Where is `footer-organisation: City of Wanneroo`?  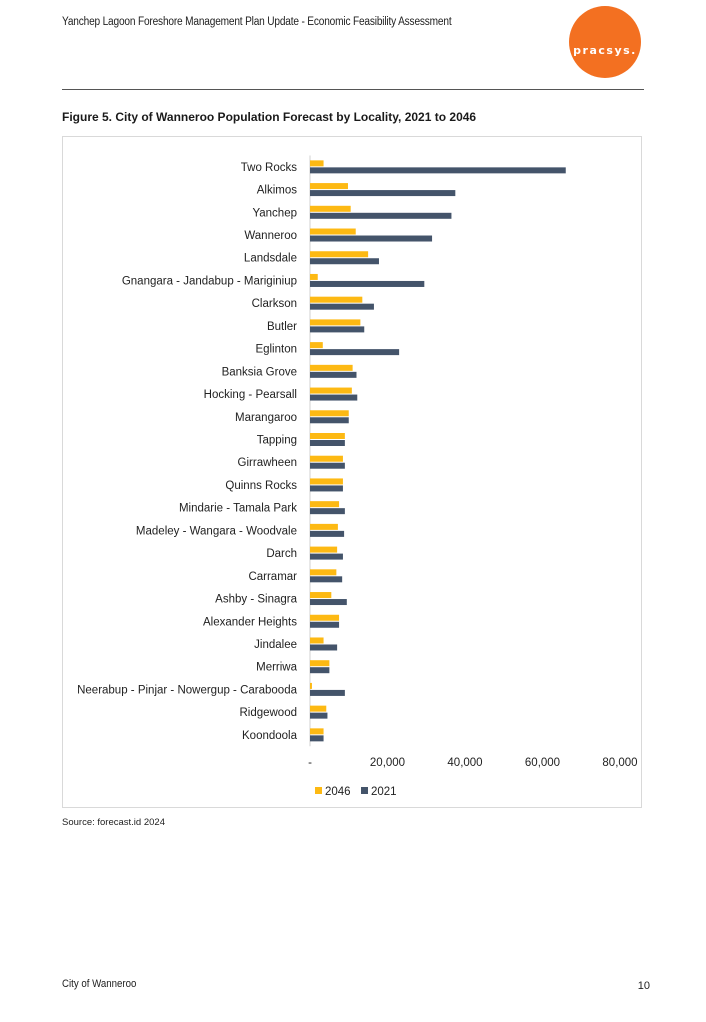
footer-organisation: City of Wanneroo is located at coordinates (99, 984).